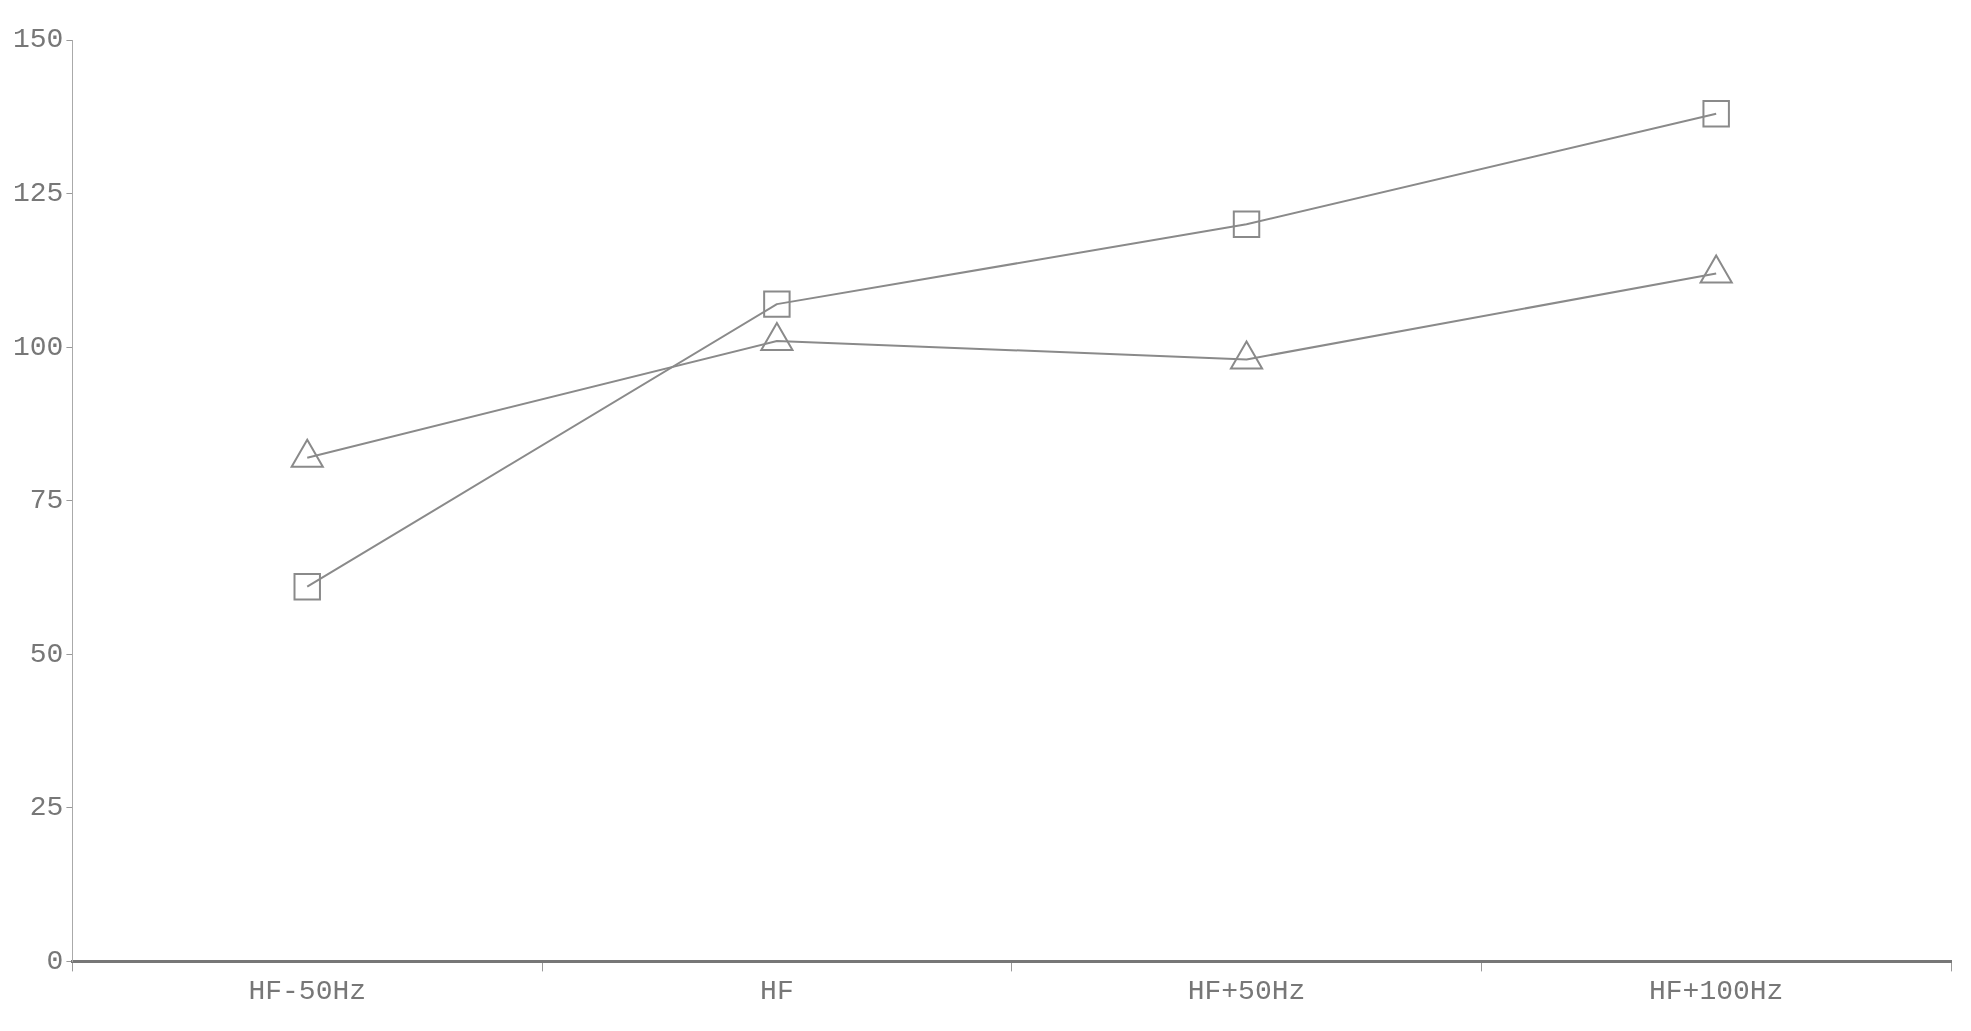  Describe the element at coordinates (38, 40) in the screenshot. I see `y-tick-label: 150` at that location.